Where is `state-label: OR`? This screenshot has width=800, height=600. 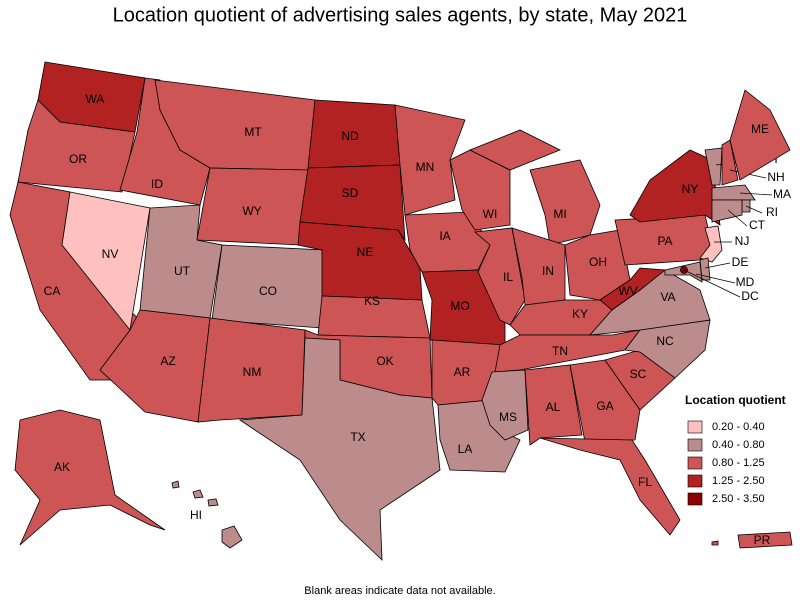
state-label: OR is located at coordinates (78, 159).